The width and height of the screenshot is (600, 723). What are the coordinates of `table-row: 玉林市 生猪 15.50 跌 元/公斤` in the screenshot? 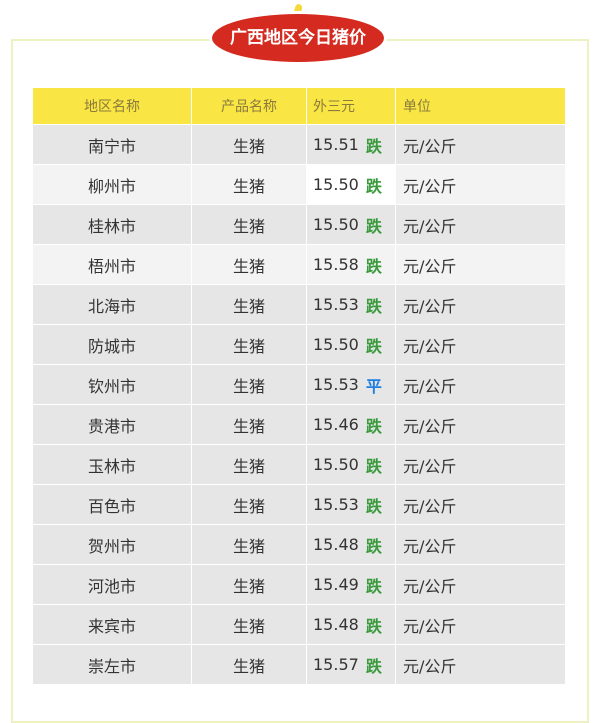 It's located at (299, 464).